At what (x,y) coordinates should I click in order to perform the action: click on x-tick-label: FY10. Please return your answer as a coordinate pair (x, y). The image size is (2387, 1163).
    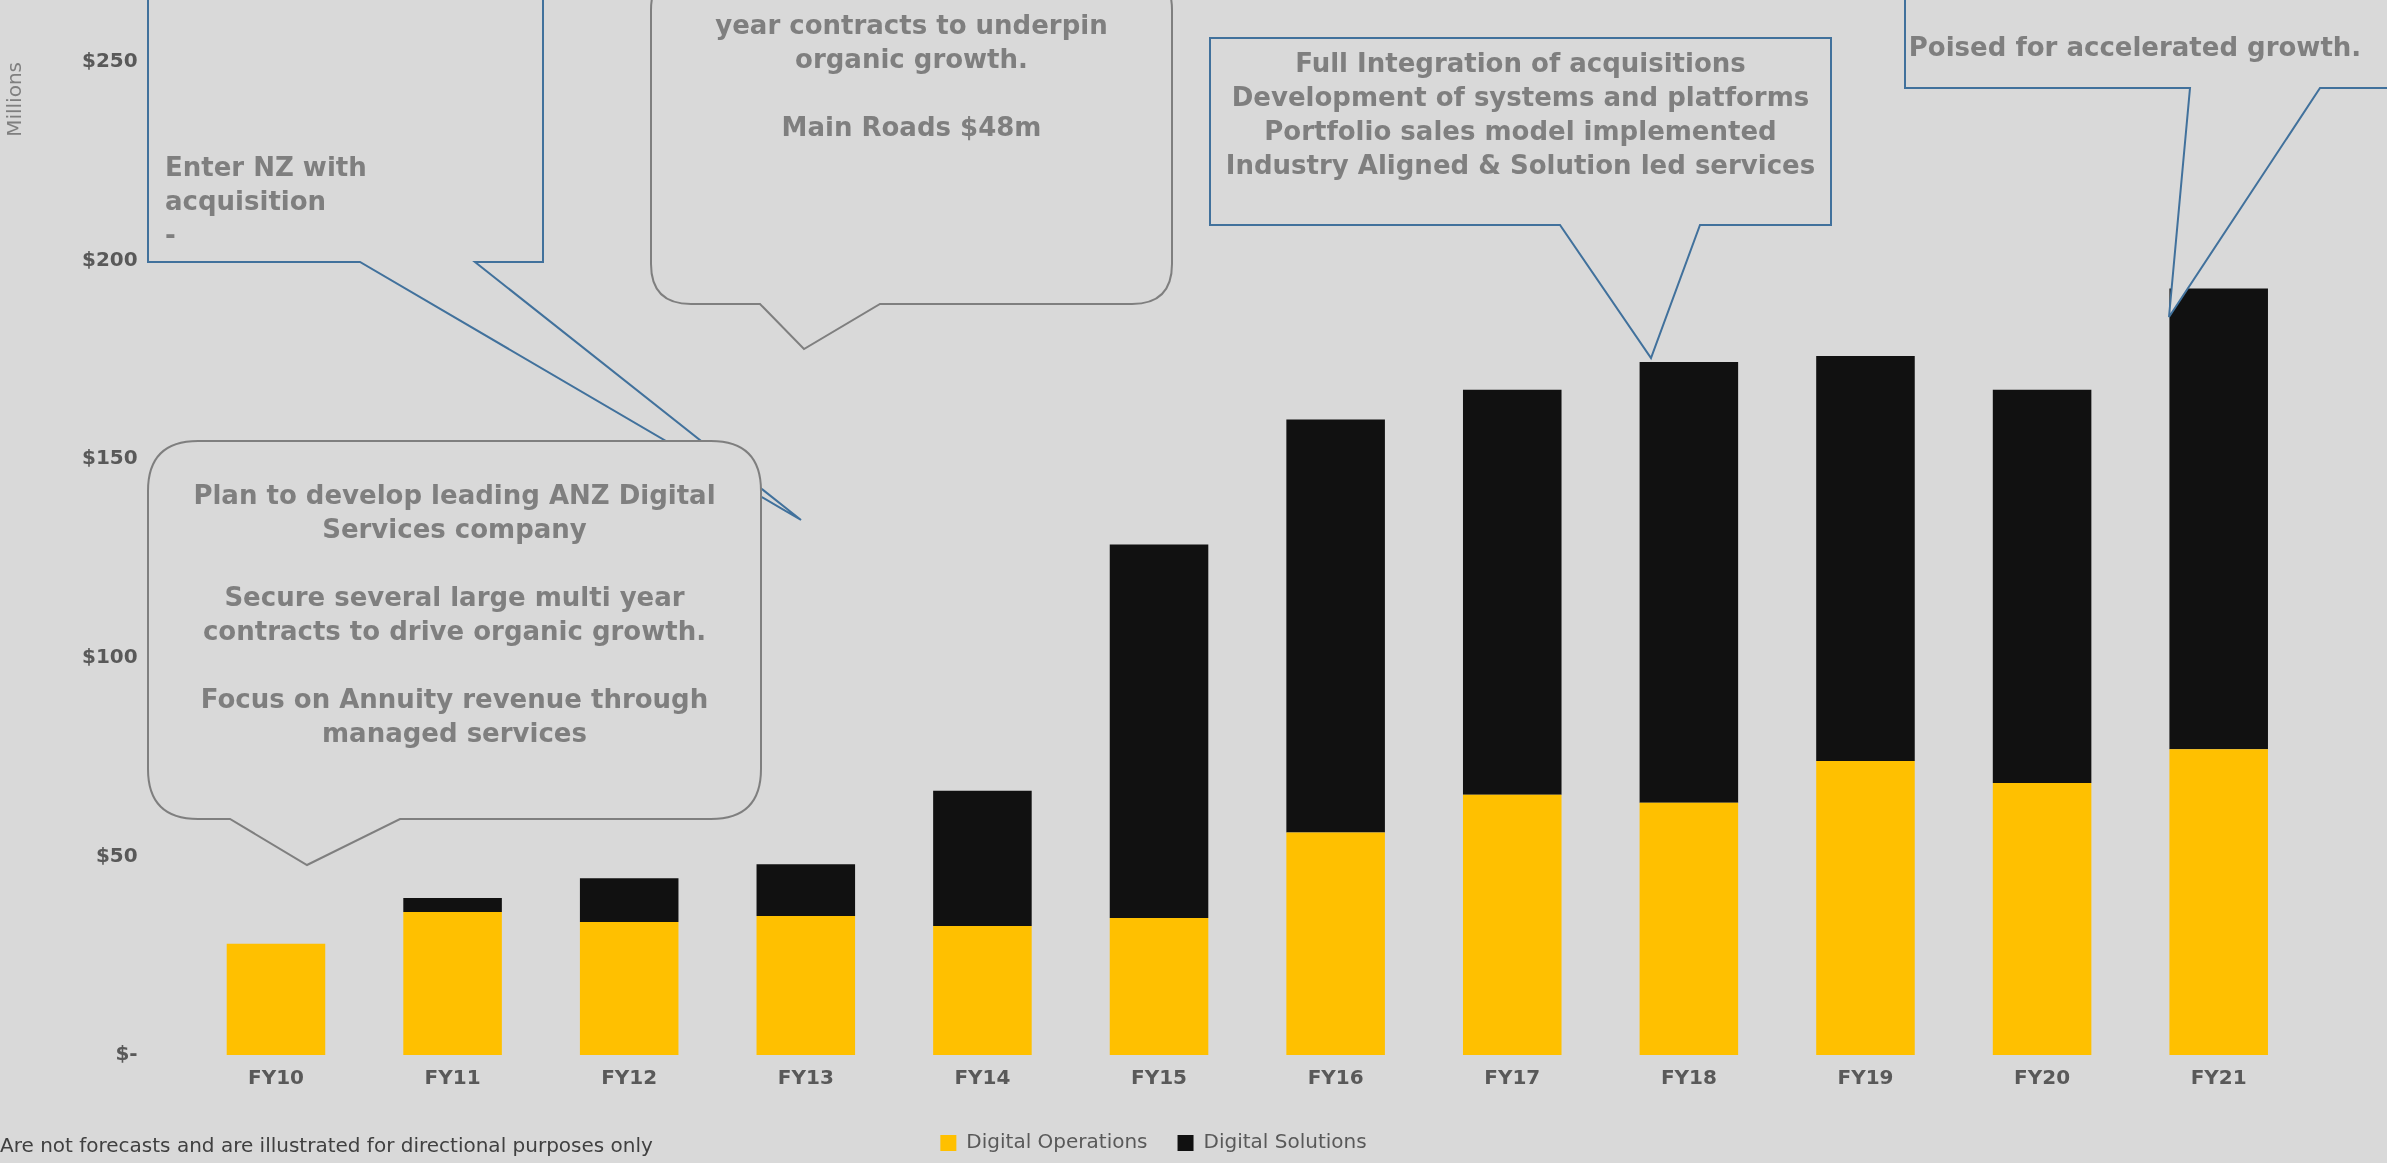
    Looking at the image, I should click on (275, 1077).